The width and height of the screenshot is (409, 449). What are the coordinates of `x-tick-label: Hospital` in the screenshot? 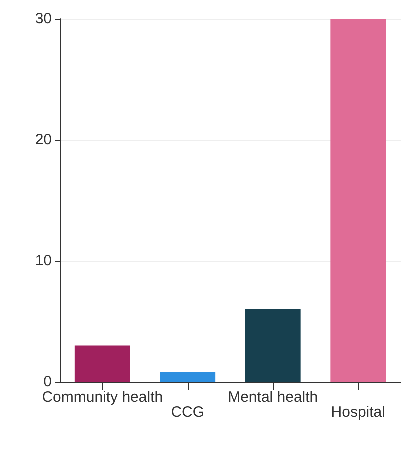 It's located at (358, 412).